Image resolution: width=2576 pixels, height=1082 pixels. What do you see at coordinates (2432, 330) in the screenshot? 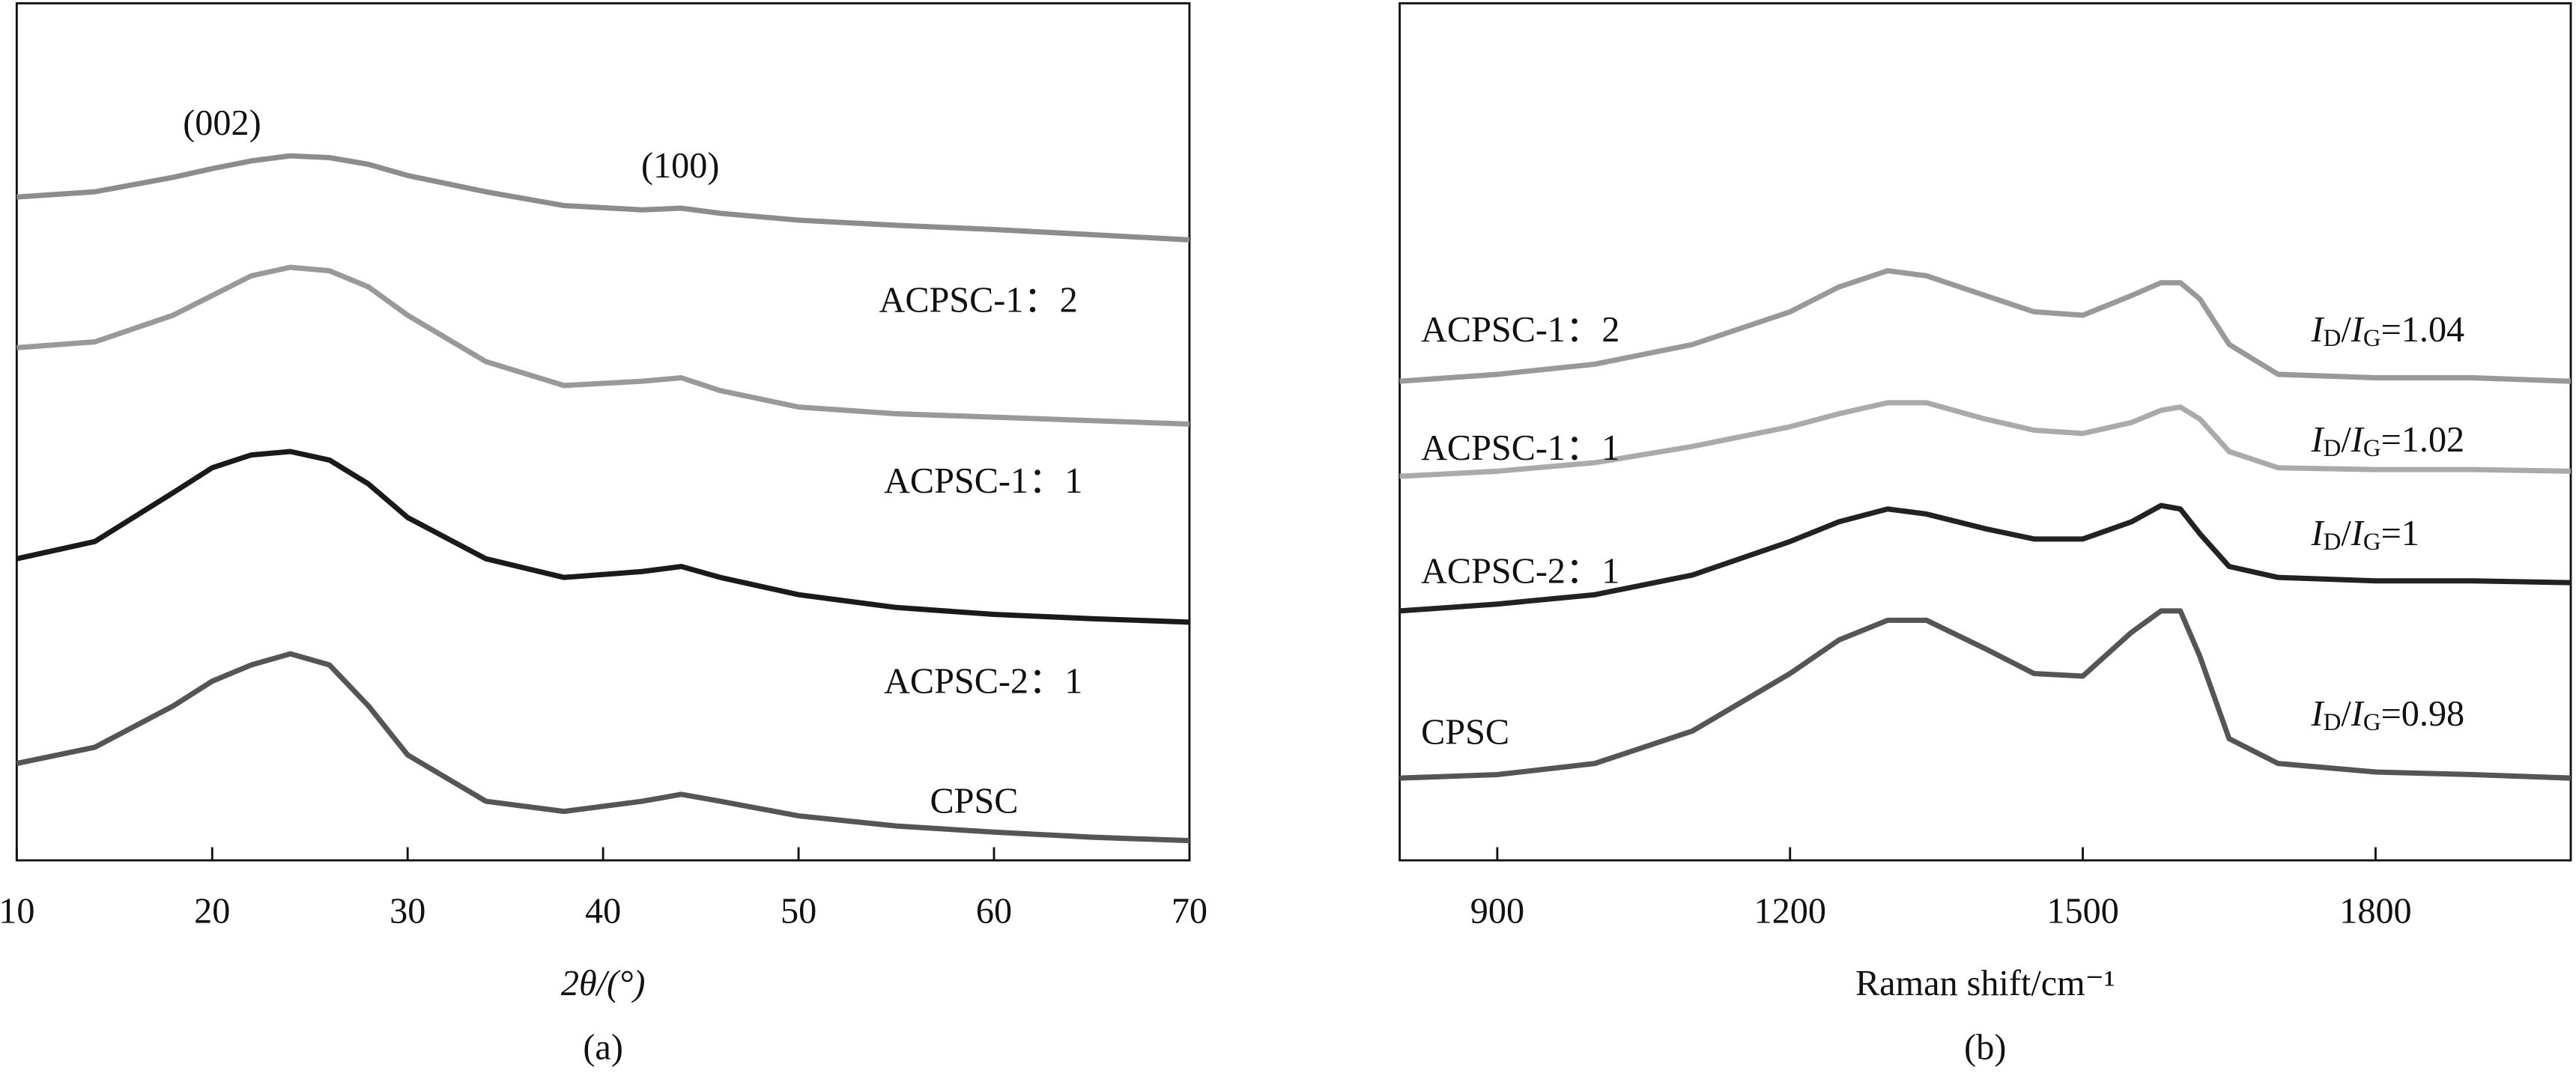
I see `ratio-value: 1.04` at bounding box center [2432, 330].